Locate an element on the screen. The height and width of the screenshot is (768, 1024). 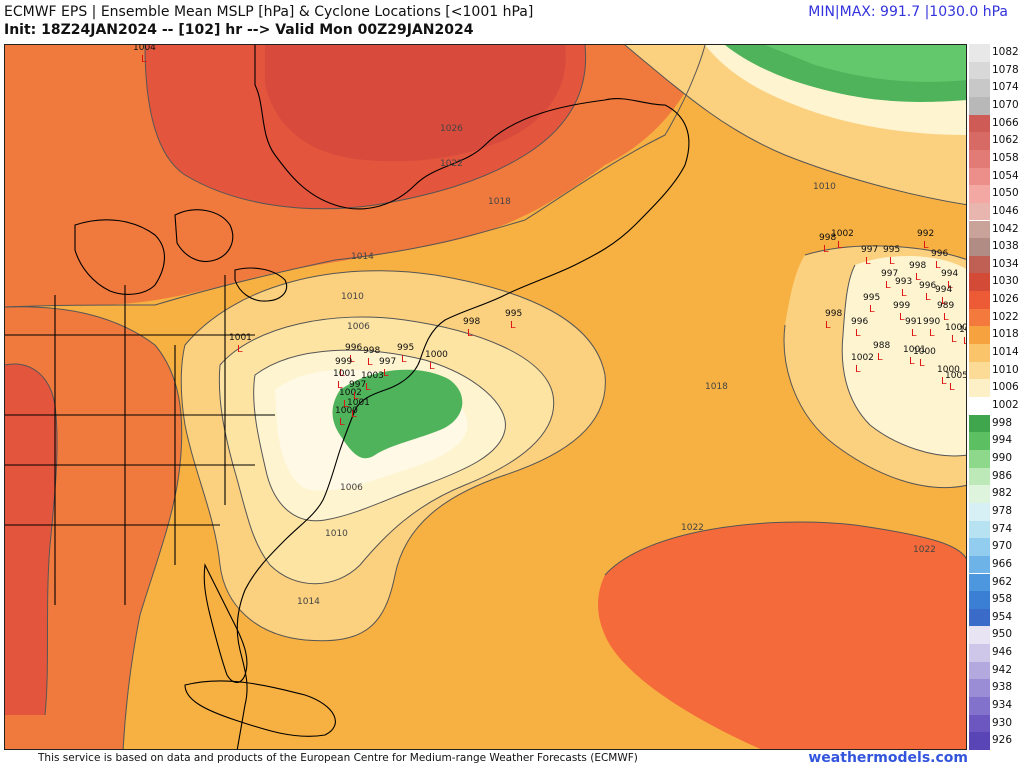
east-low-inner is located at coordinates (904, 356).